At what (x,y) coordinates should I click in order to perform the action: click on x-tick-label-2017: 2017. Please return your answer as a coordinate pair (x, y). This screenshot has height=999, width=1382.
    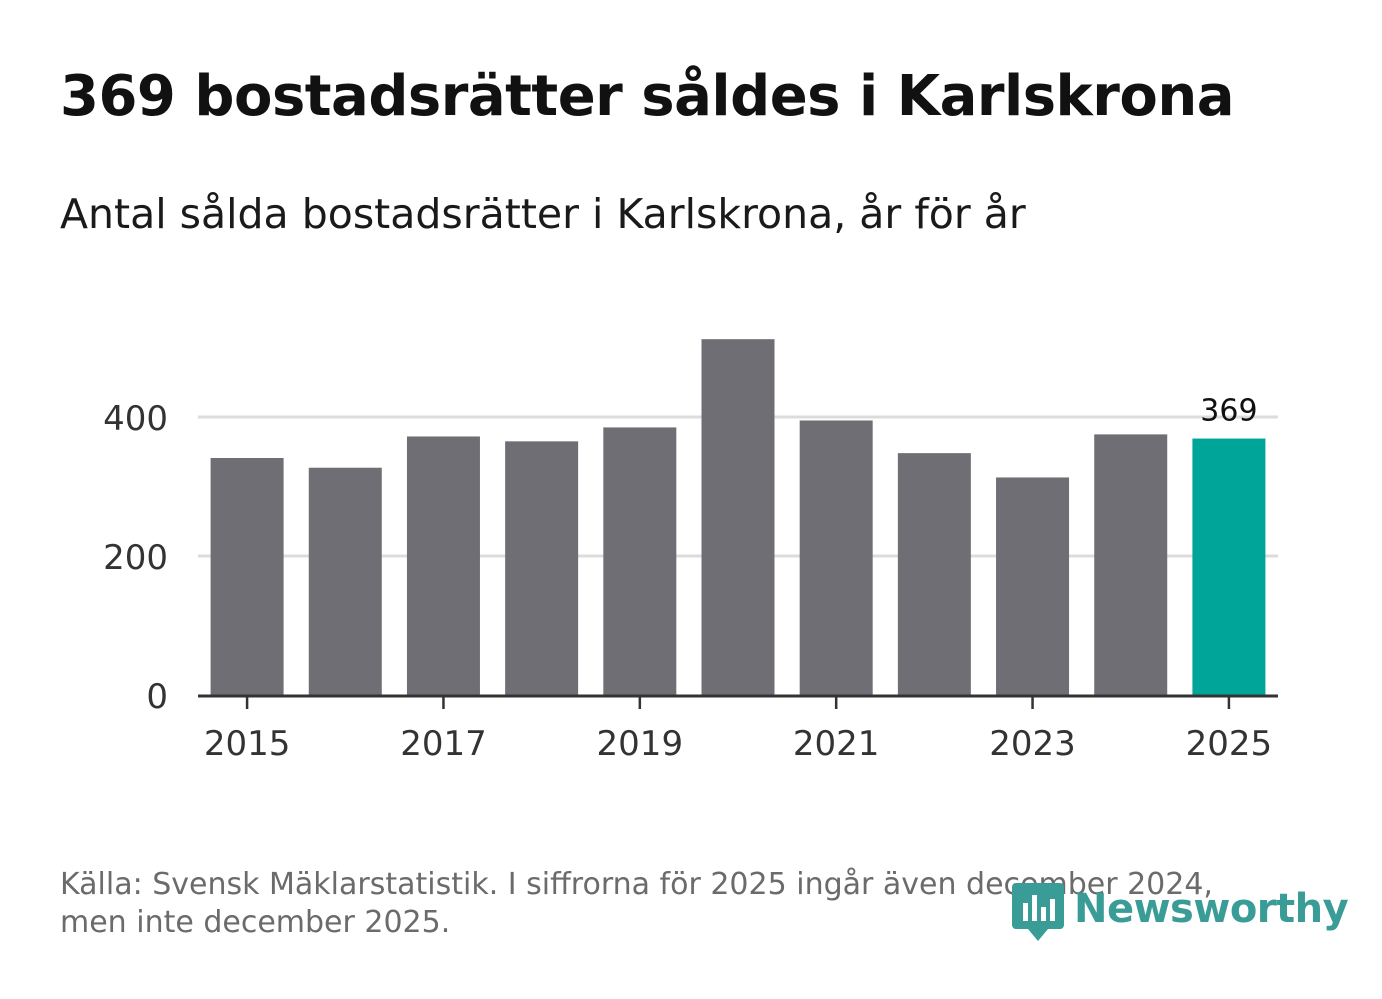
    Looking at the image, I should click on (443, 744).